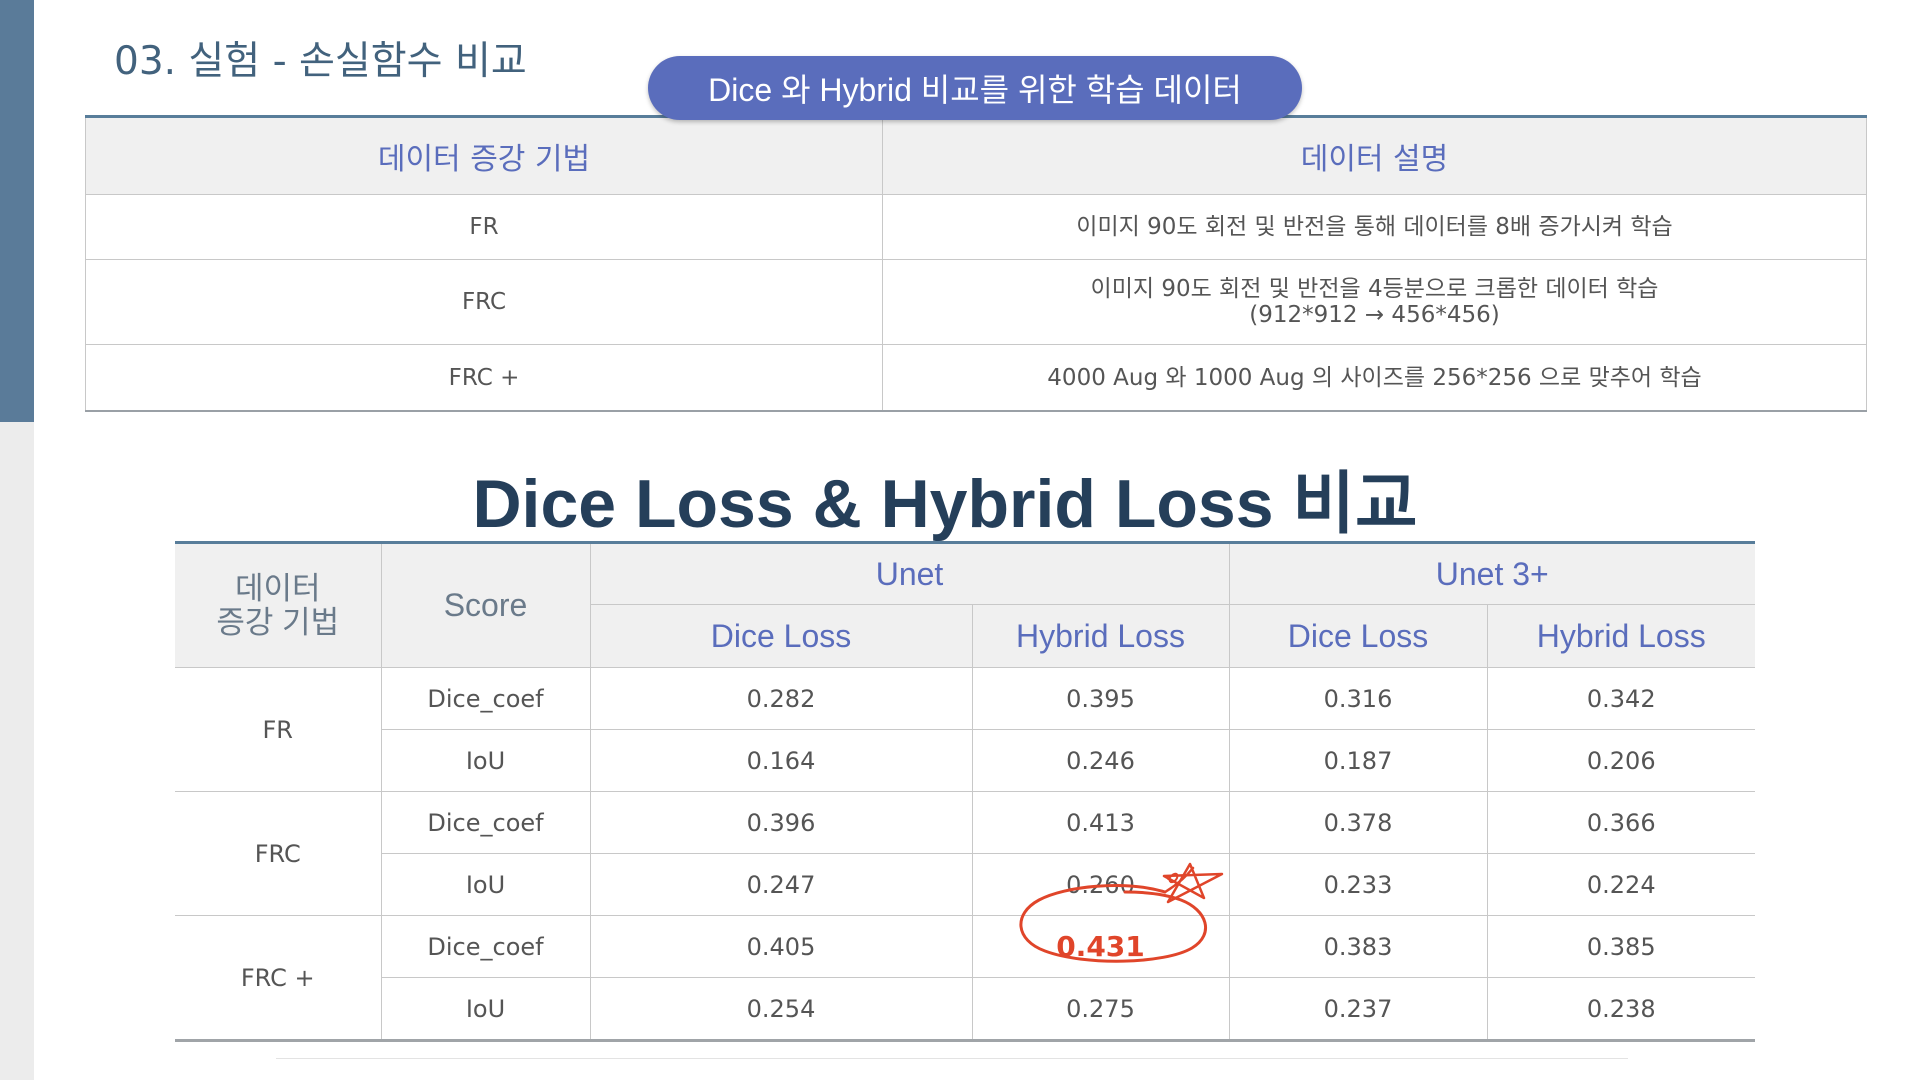 The height and width of the screenshot is (1080, 1920). I want to click on score-value: 0.246, so click(1100, 760).